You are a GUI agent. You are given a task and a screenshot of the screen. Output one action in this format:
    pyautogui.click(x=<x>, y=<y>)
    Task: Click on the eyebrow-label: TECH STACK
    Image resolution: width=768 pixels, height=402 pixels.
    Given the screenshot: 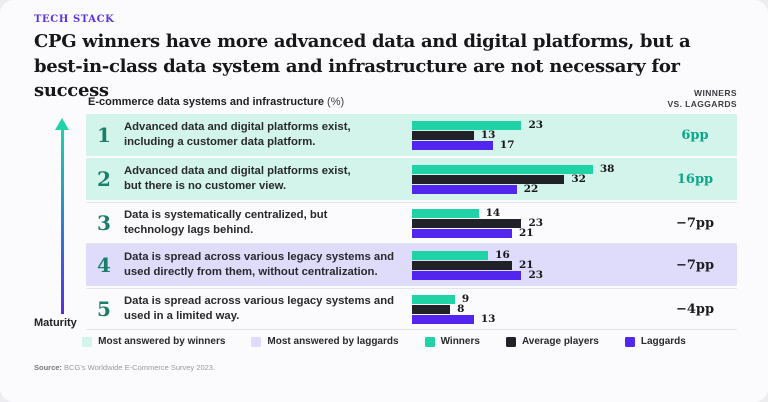 What is the action you would take?
    pyautogui.click(x=74, y=19)
    